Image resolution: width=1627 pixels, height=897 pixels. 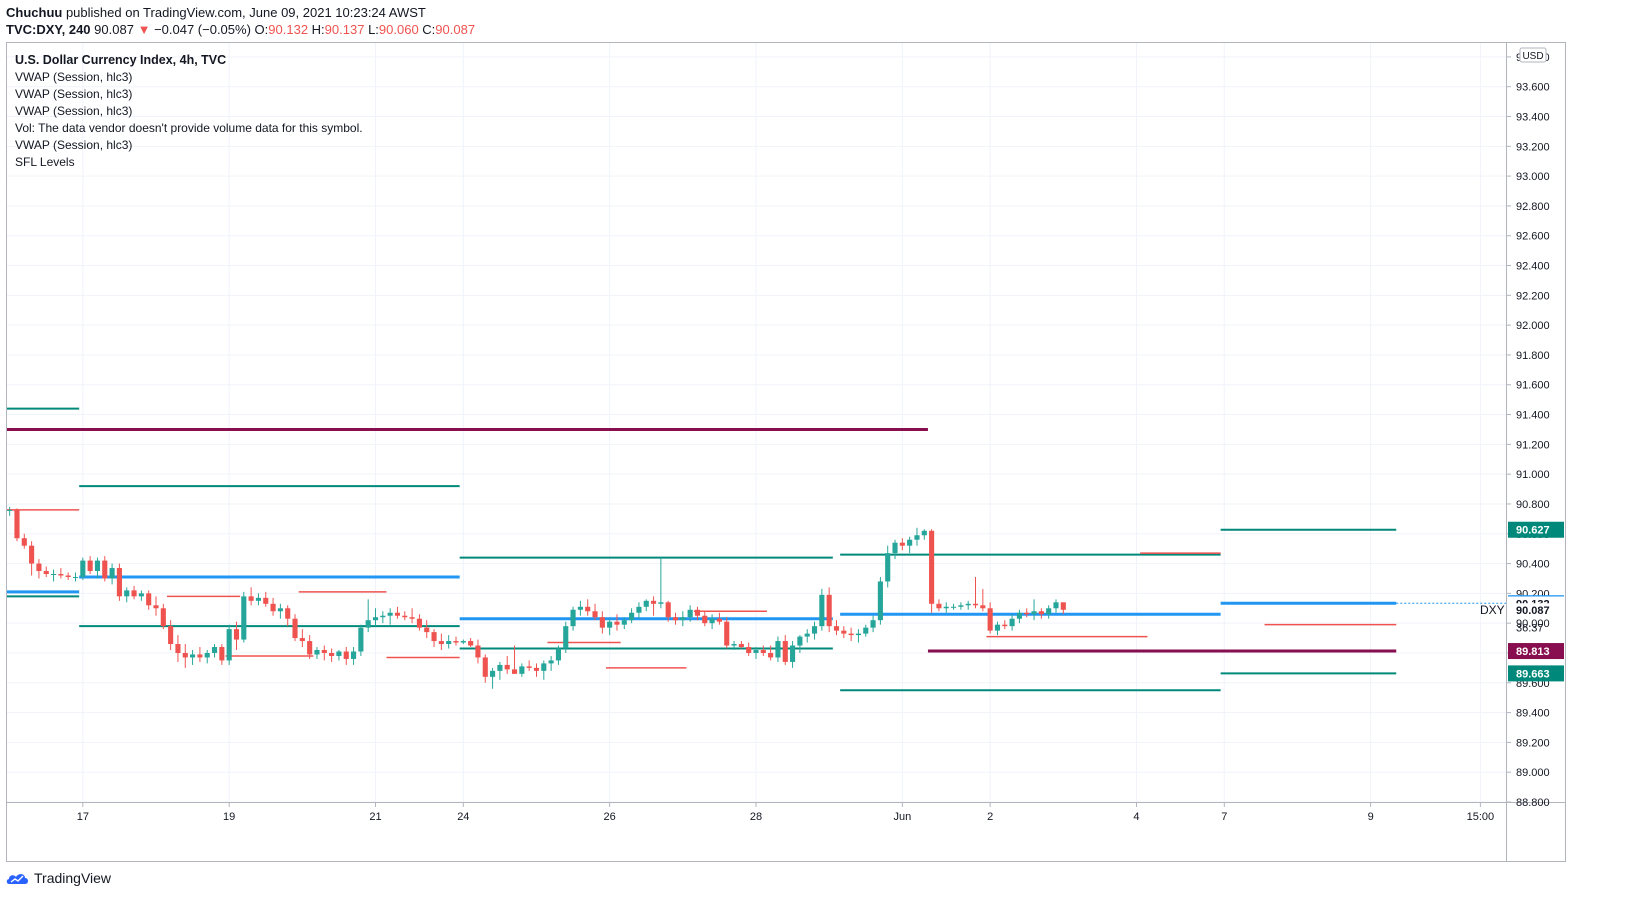 What do you see at coordinates (429, 29) in the screenshot?
I see `close-label: C:` at bounding box center [429, 29].